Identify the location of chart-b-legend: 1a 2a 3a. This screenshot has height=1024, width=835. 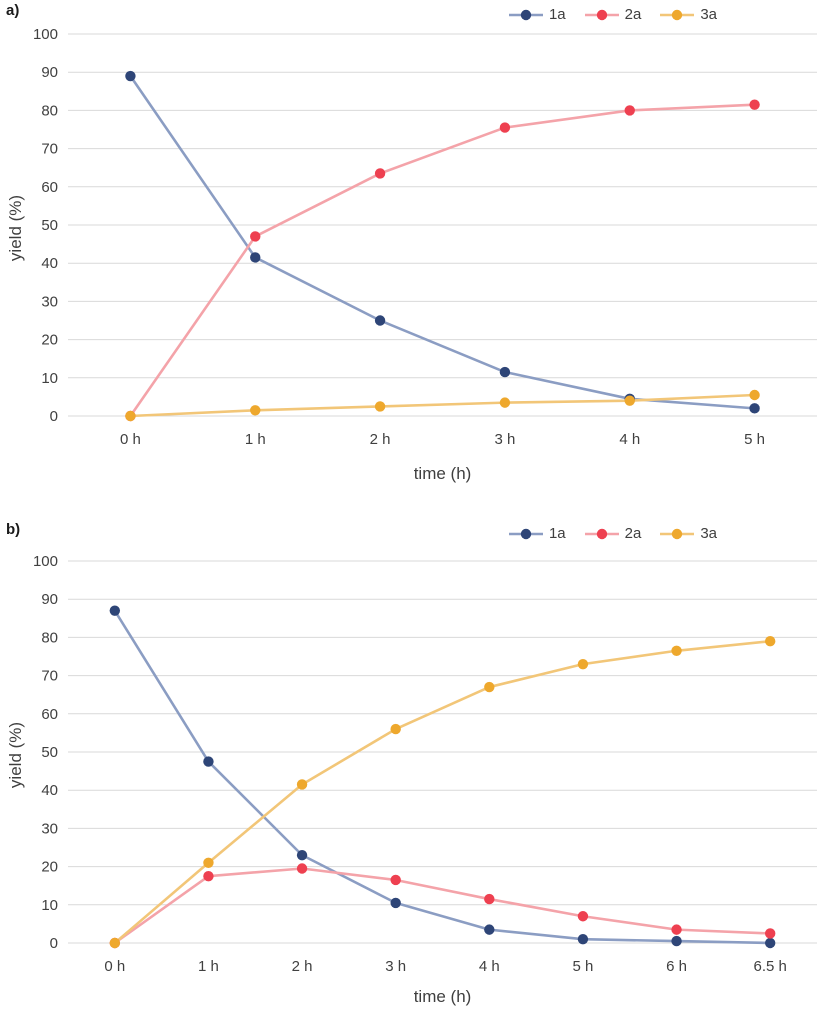
(603, 533).